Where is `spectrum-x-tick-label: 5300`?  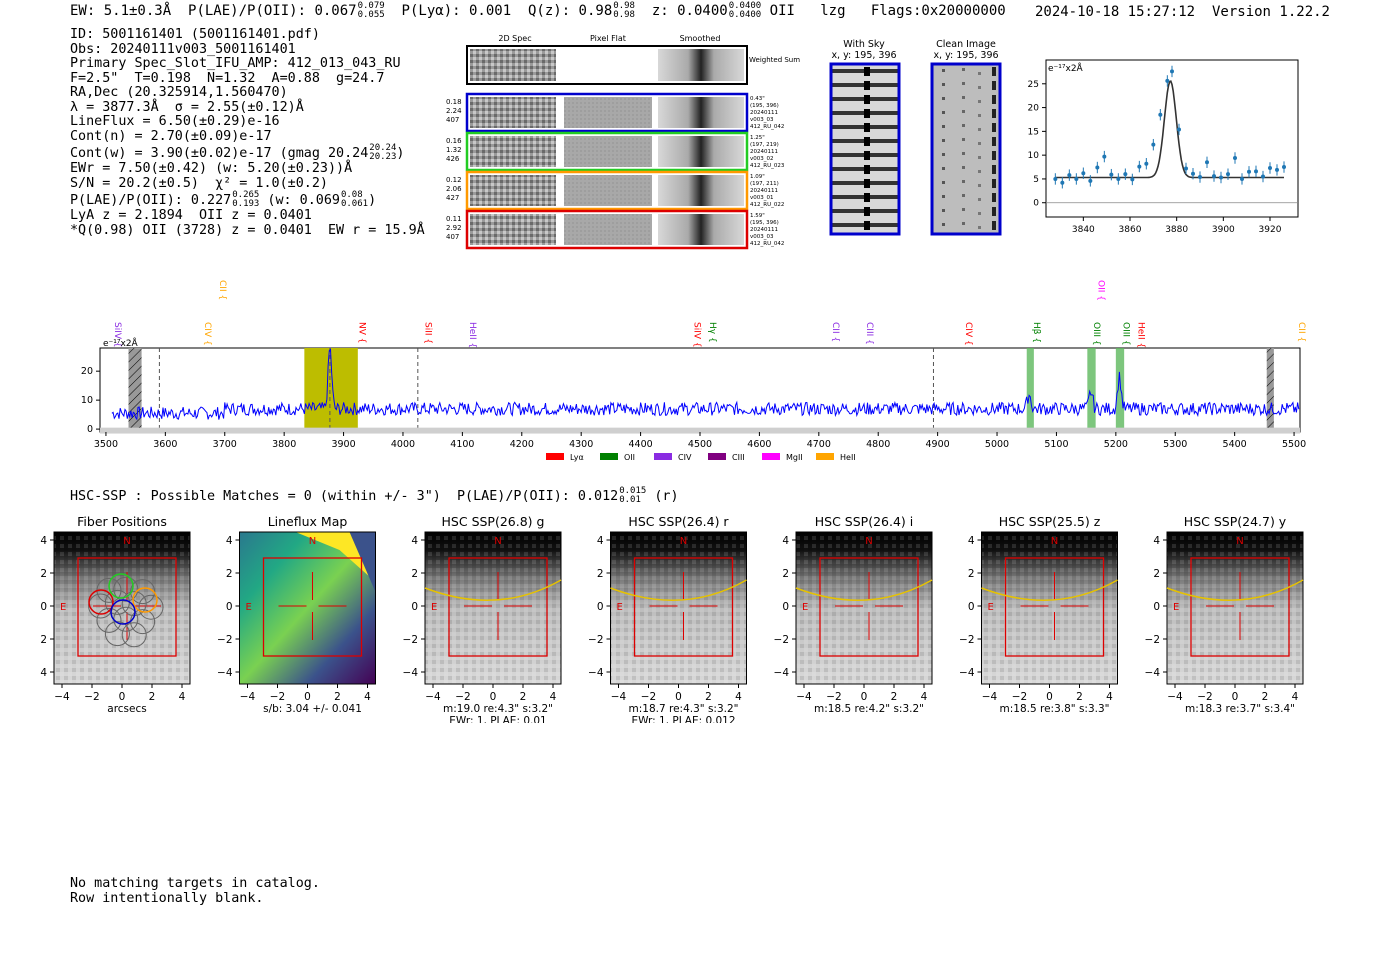
spectrum-x-tick-label: 5300 is located at coordinates (1175, 444).